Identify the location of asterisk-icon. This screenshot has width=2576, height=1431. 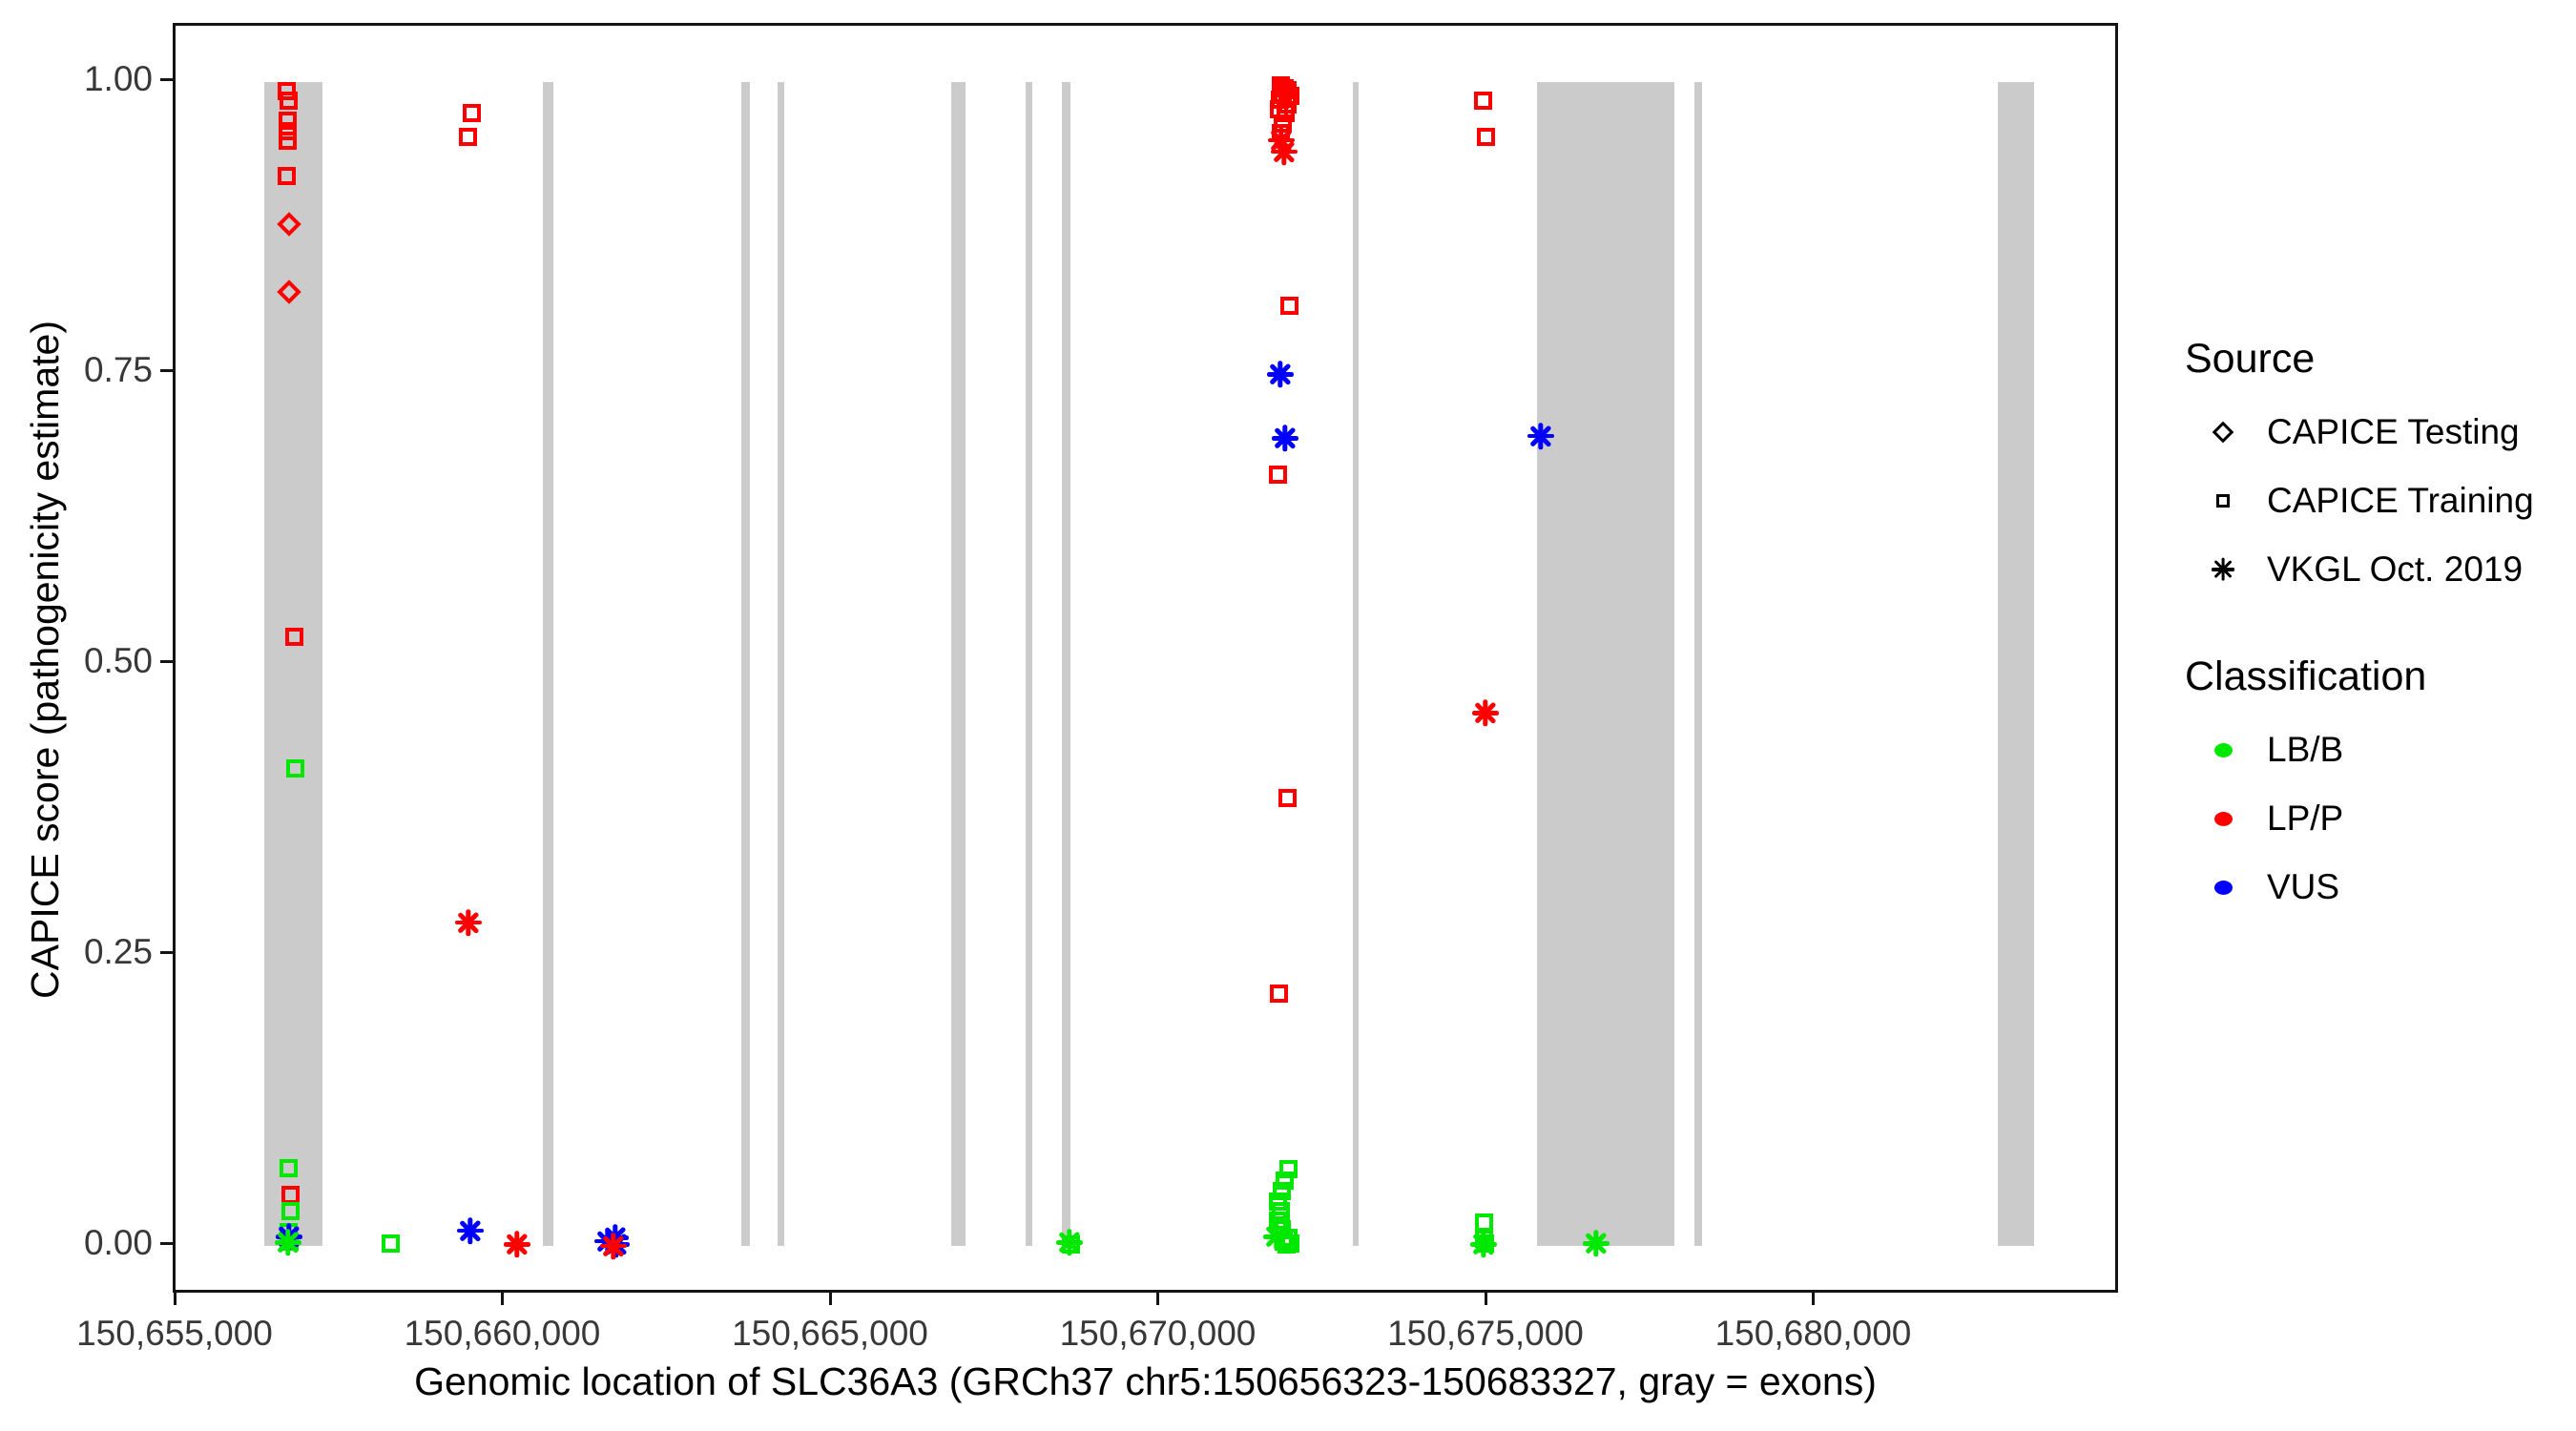
(2223, 569).